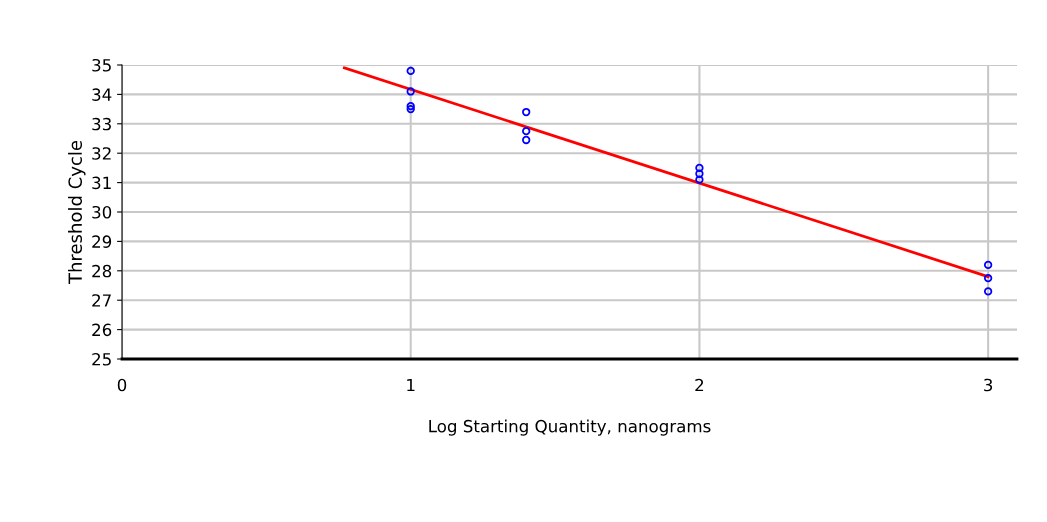 The width and height of the screenshot is (1047, 522). What do you see at coordinates (122, 385) in the screenshot?
I see `x-tick-label: 0` at bounding box center [122, 385].